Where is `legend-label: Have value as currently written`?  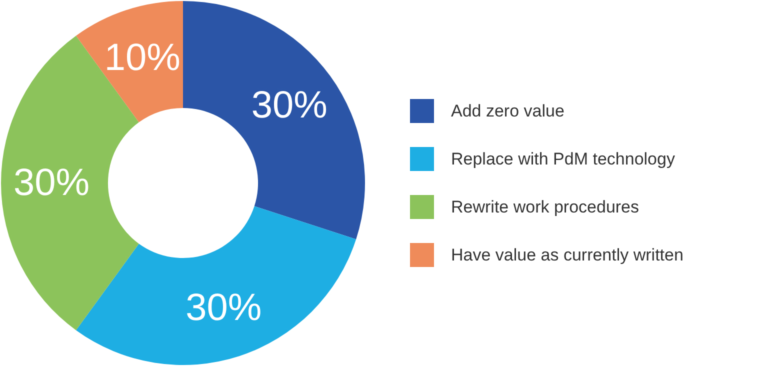
legend-label: Have value as currently written is located at coordinates (567, 255).